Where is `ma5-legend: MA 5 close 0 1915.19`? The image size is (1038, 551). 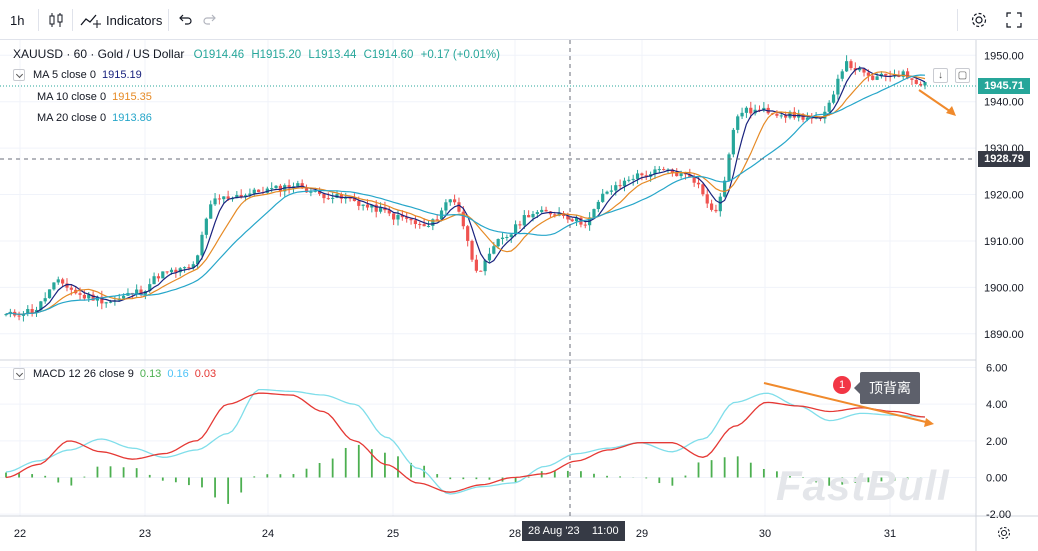
ma5-legend: MA 5 close 0 1915.19 is located at coordinates (77, 75).